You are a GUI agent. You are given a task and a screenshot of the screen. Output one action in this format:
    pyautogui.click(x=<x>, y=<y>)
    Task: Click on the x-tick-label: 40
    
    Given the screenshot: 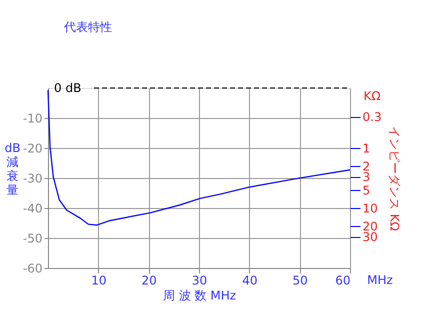 What is the action you would take?
    pyautogui.click(x=250, y=281)
    